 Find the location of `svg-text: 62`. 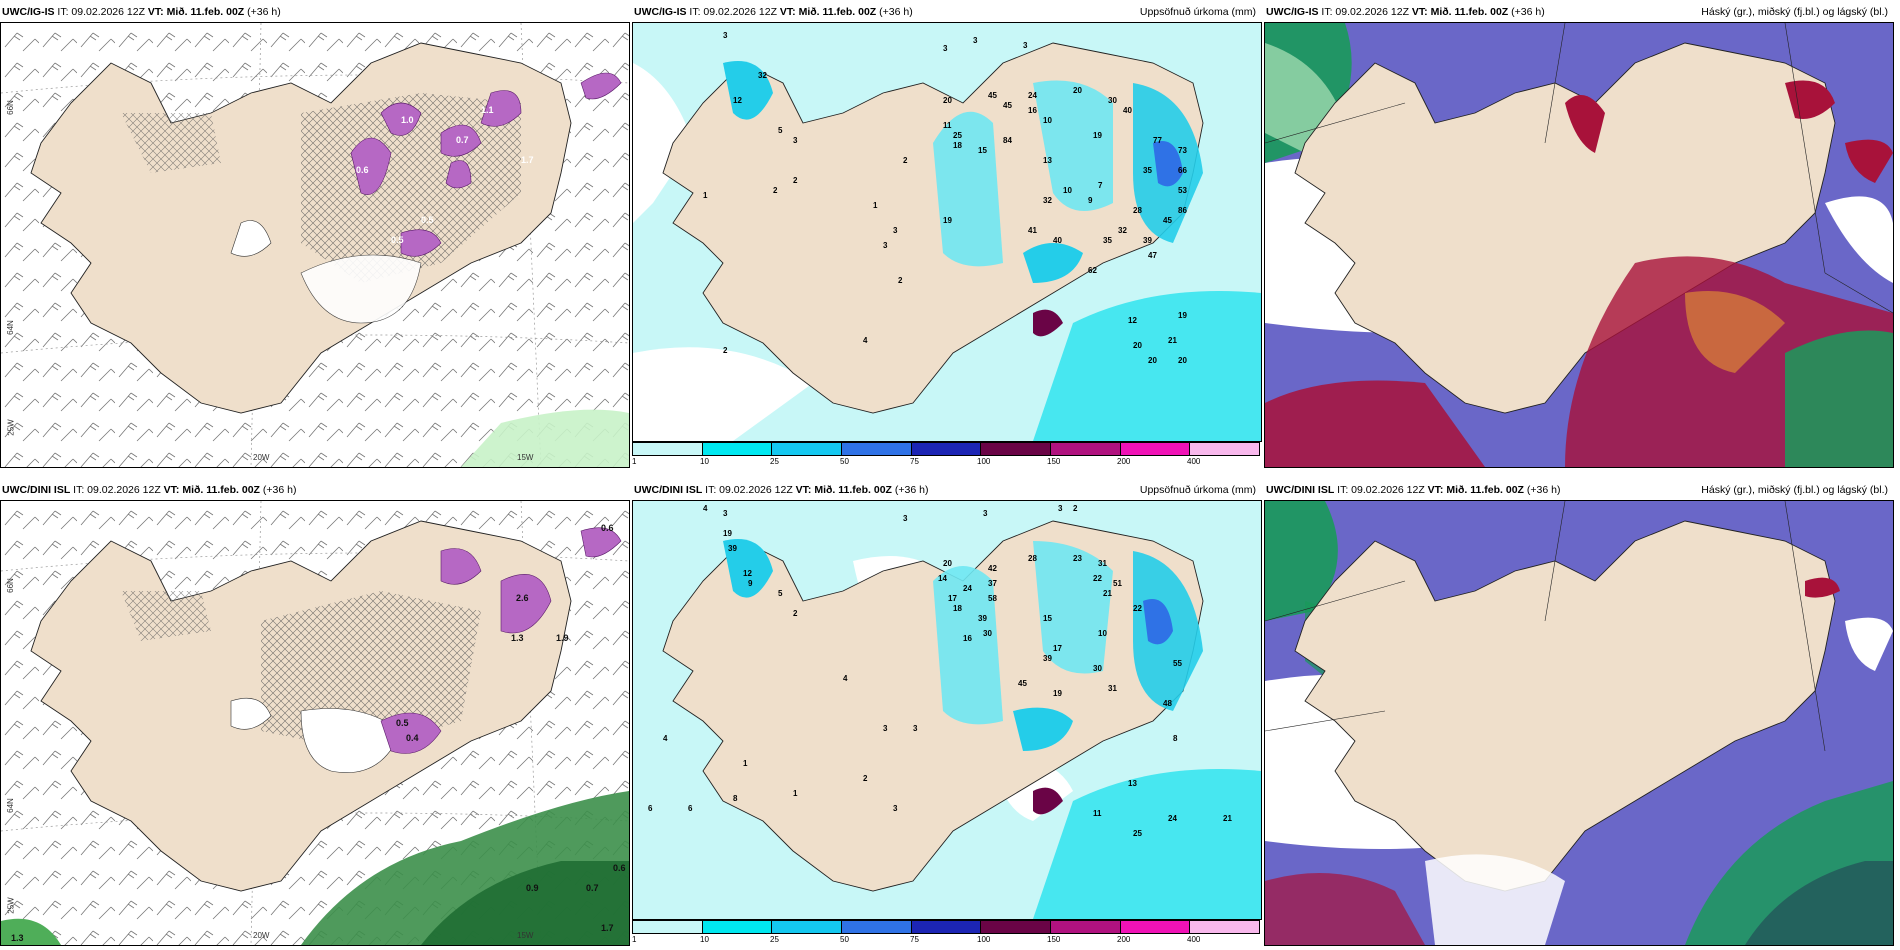

svg-text: 62 is located at coordinates (1092, 270).